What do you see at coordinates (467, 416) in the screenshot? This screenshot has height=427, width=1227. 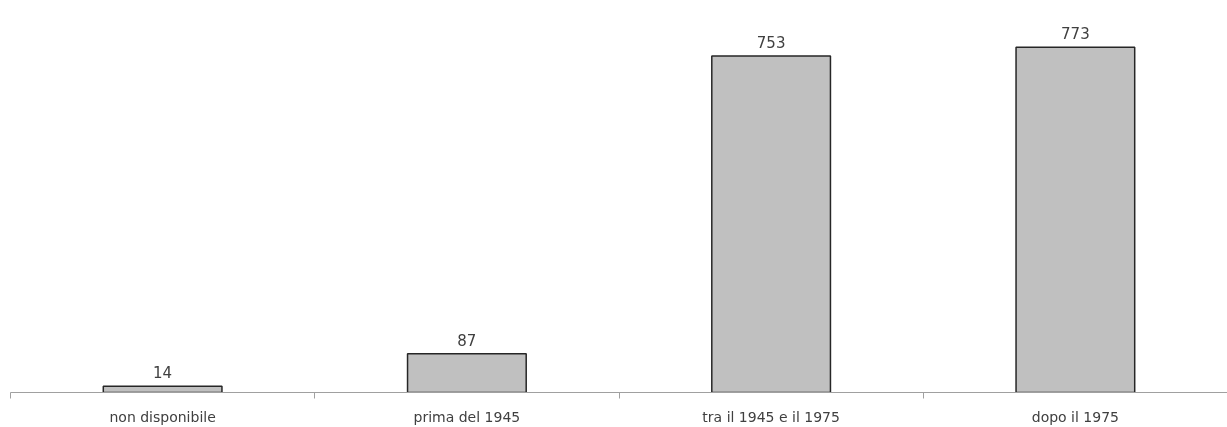 I see `x-tick-label: prima del 1945` at bounding box center [467, 416].